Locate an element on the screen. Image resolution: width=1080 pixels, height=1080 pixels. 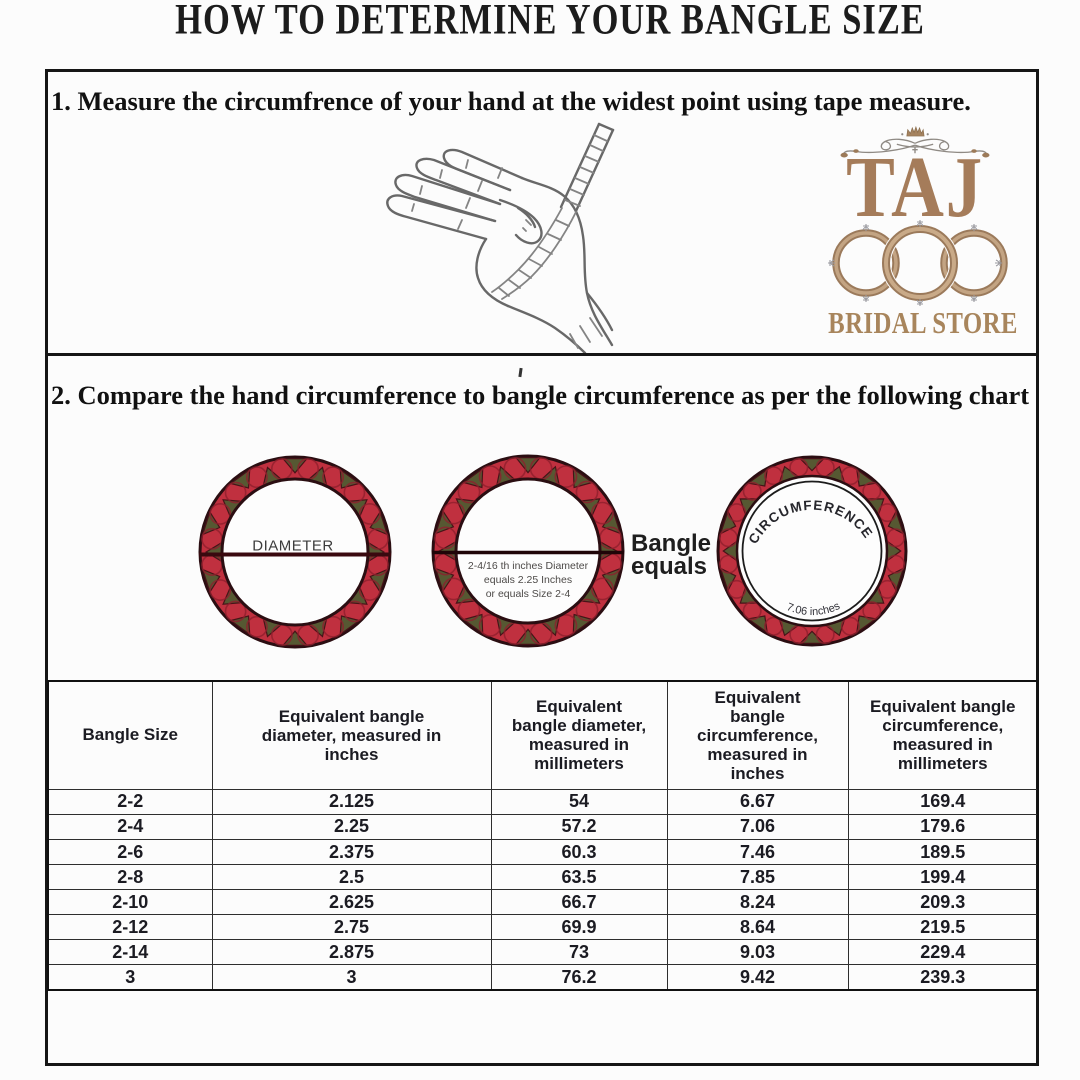
svg-text: DIAMETER is located at coordinates (293, 546).